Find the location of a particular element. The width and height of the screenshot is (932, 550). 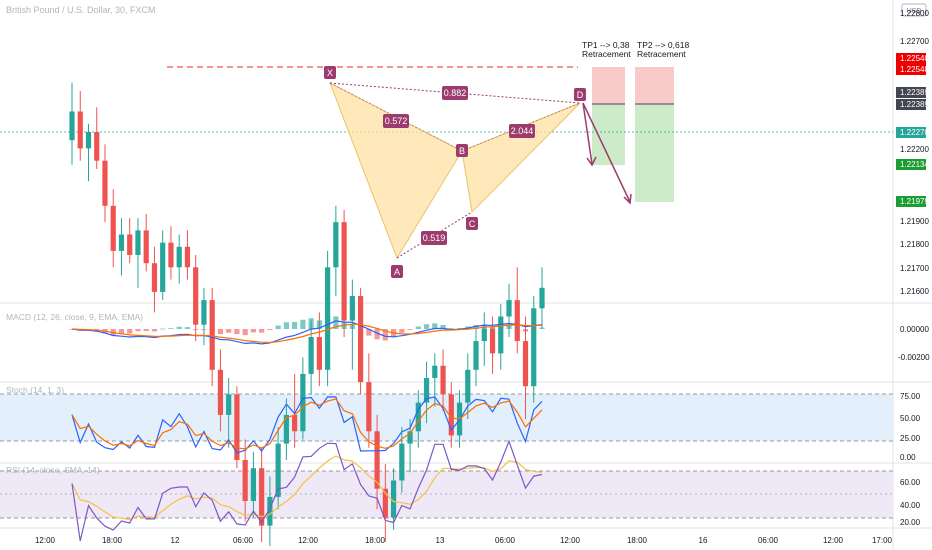

badge-entry-2: 1.22389 is located at coordinates (912, 104).